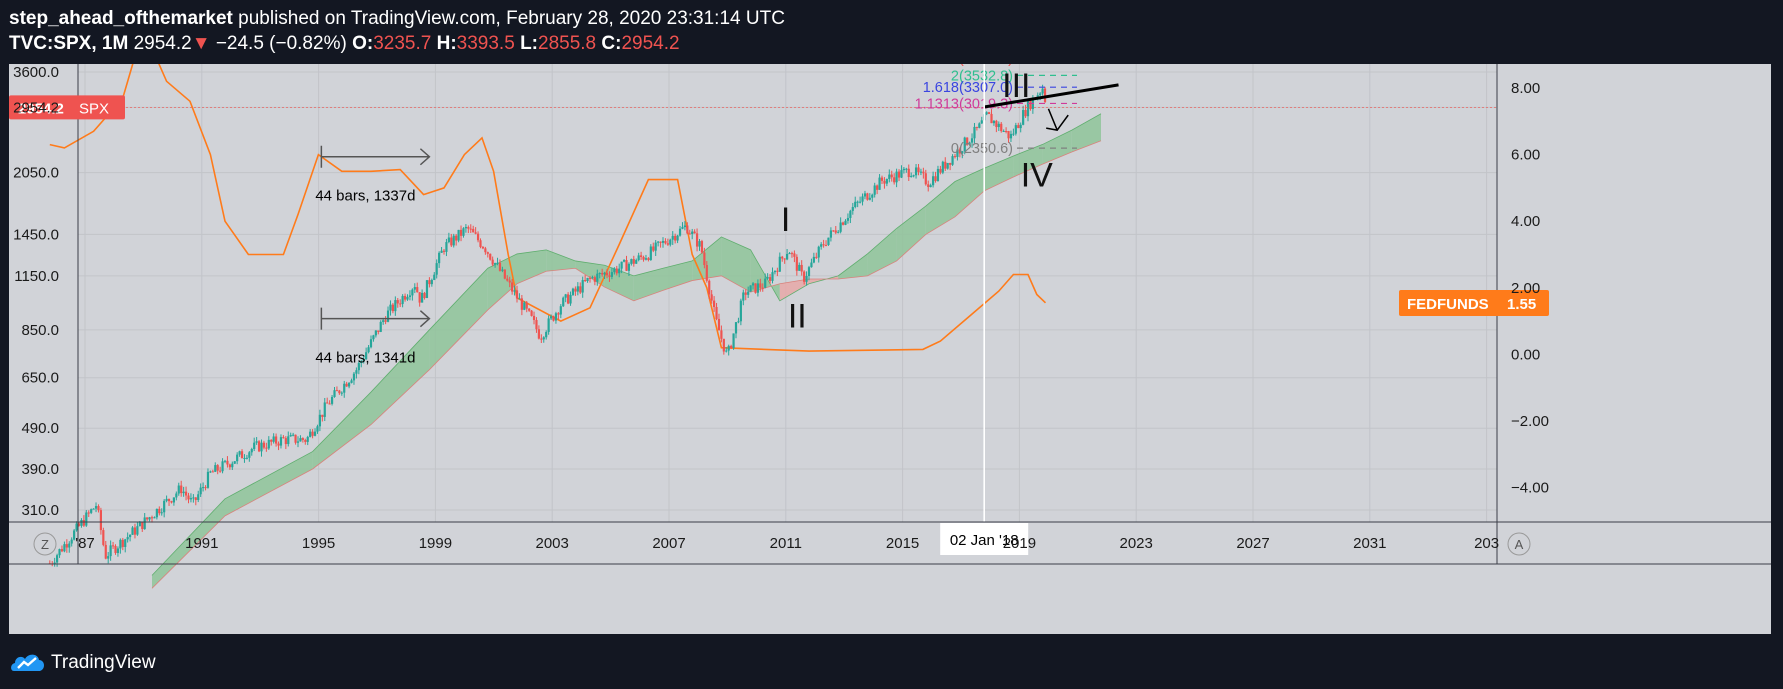 This screenshot has width=1783, height=689. Describe the element at coordinates (668, 543) in the screenshot. I see `x-tick-label: 2007` at that location.